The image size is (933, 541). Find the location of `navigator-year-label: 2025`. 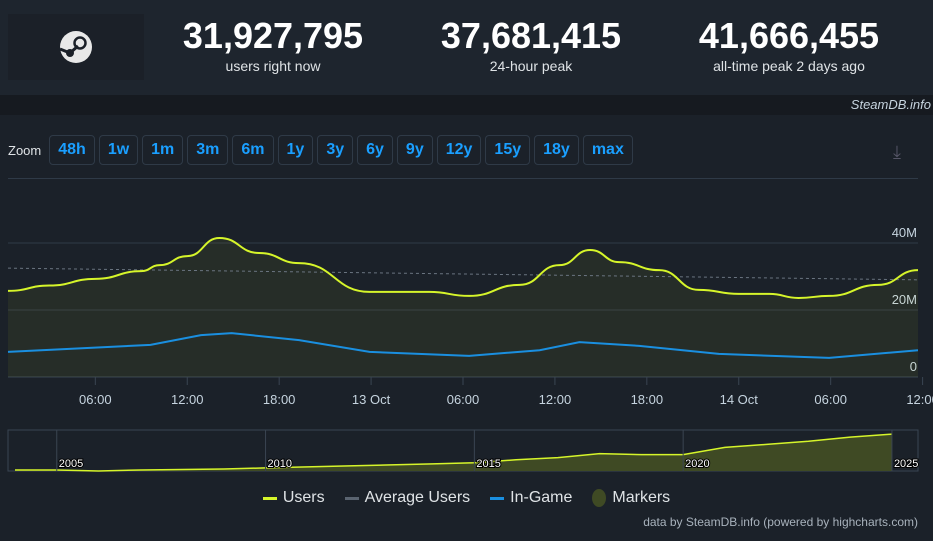

navigator-year-label: 2025 is located at coordinates (906, 464).